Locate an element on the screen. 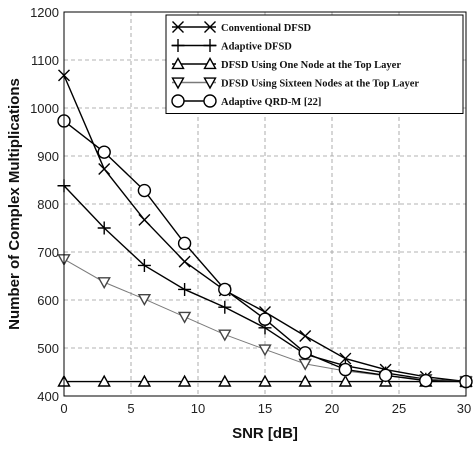 This screenshot has height=457, width=474. x-tick-label: 15 is located at coordinates (265, 408).